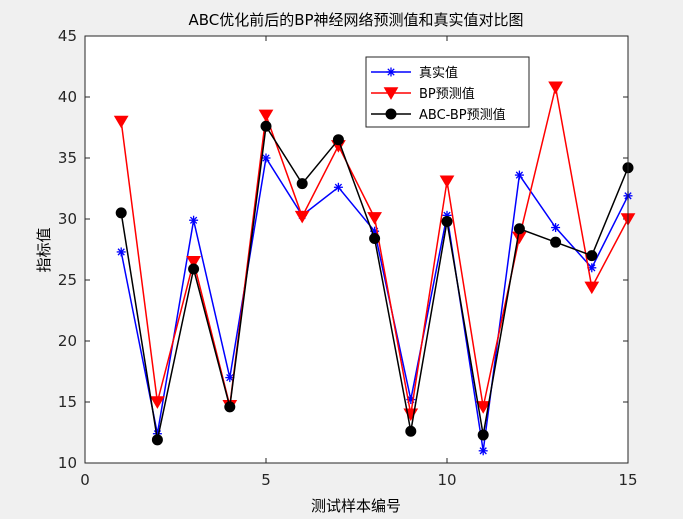  What do you see at coordinates (446, 480) in the screenshot?
I see `x-tick-label: 10` at bounding box center [446, 480].